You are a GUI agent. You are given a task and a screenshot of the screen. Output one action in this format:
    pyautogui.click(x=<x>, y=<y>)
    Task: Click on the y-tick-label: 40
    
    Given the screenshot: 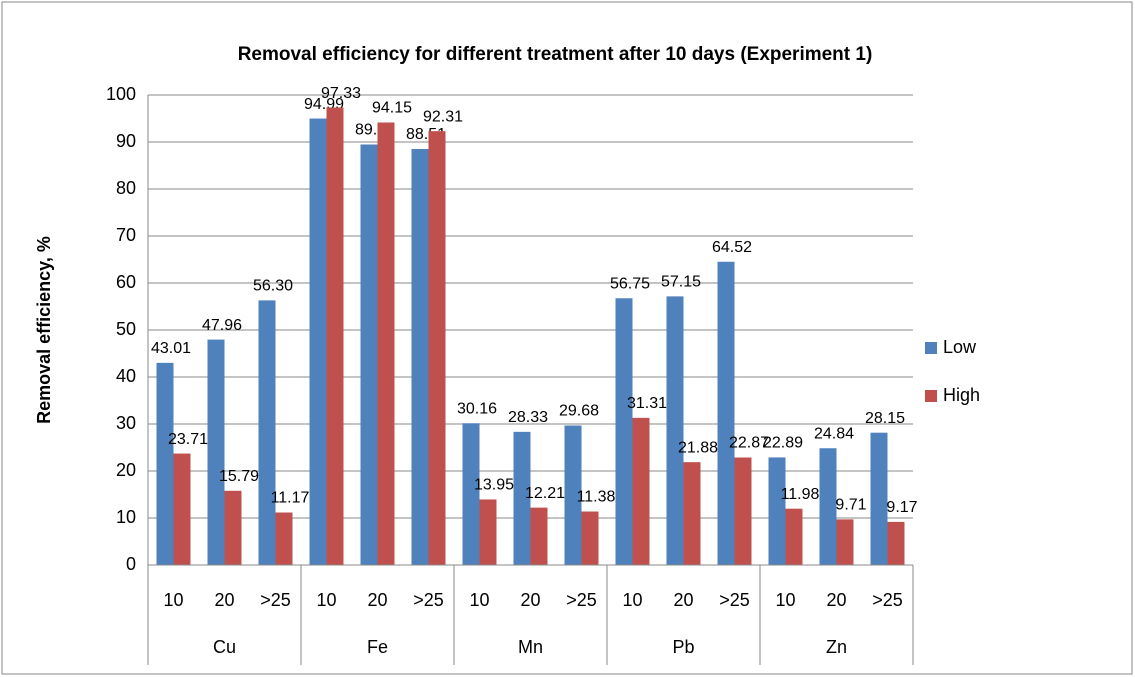 What is the action you would take?
    pyautogui.click(x=126, y=376)
    